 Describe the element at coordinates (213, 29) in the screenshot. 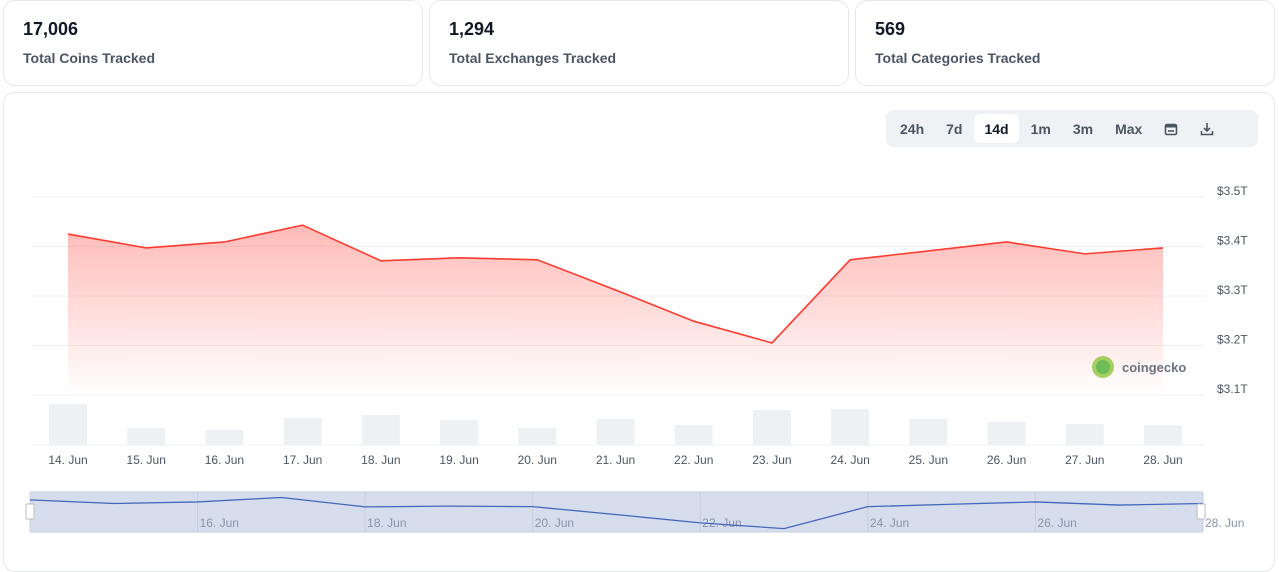

I see `stat-value: 17,006` at that location.